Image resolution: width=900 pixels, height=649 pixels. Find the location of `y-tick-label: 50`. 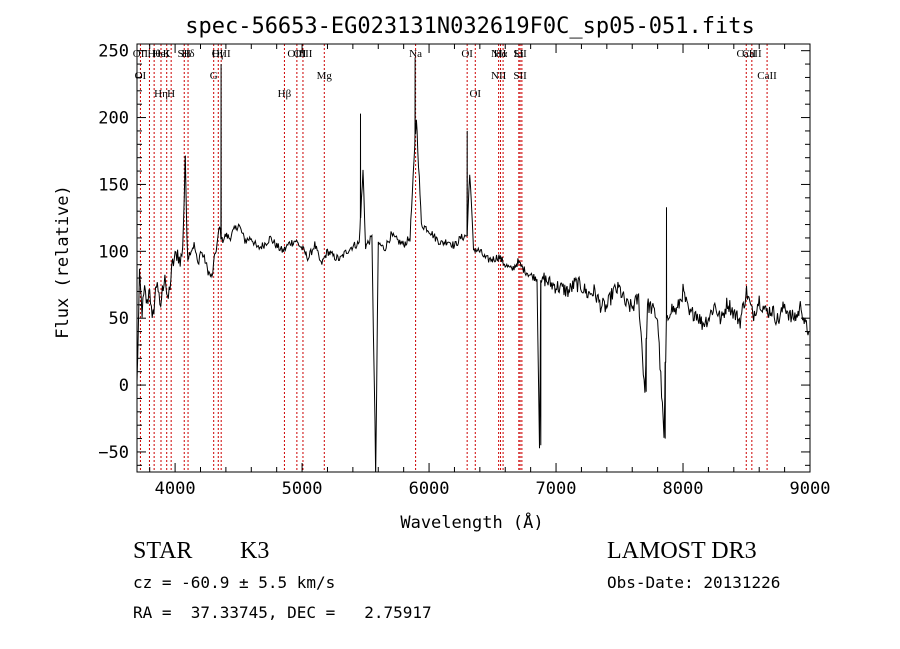

y-tick-label: 50 is located at coordinates (119, 319).